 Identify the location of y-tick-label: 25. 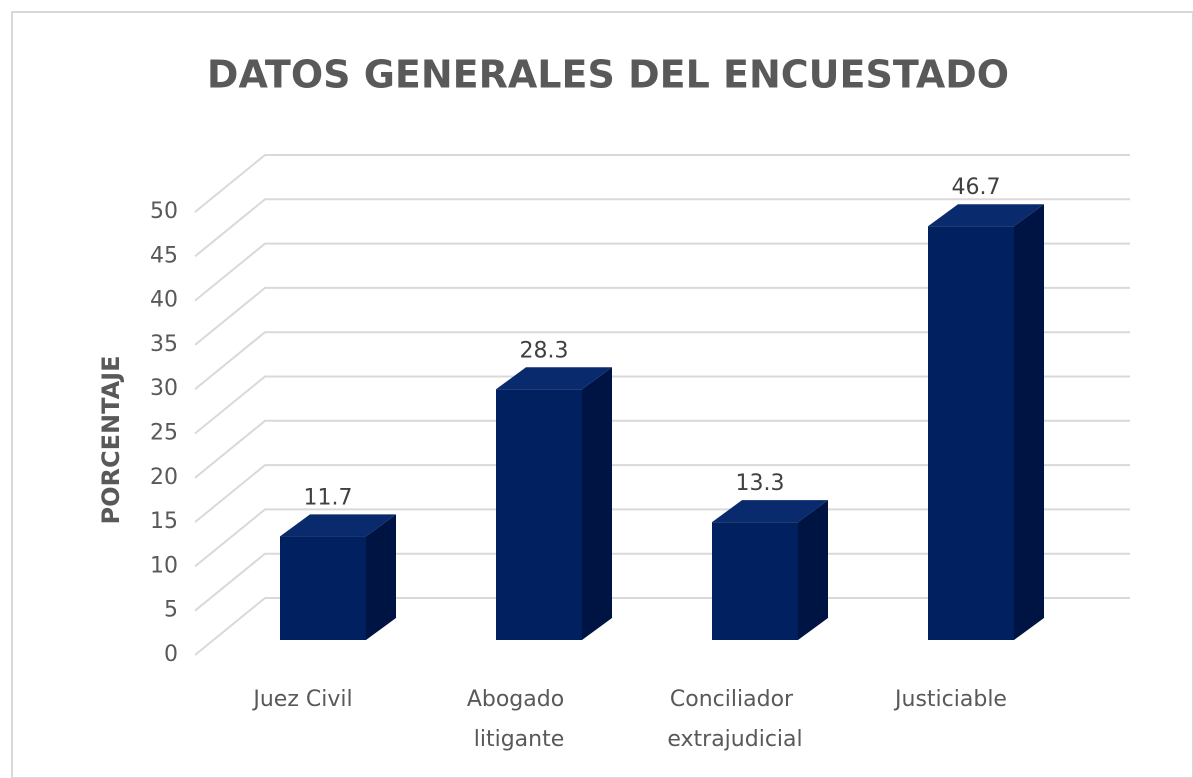
(164, 433).